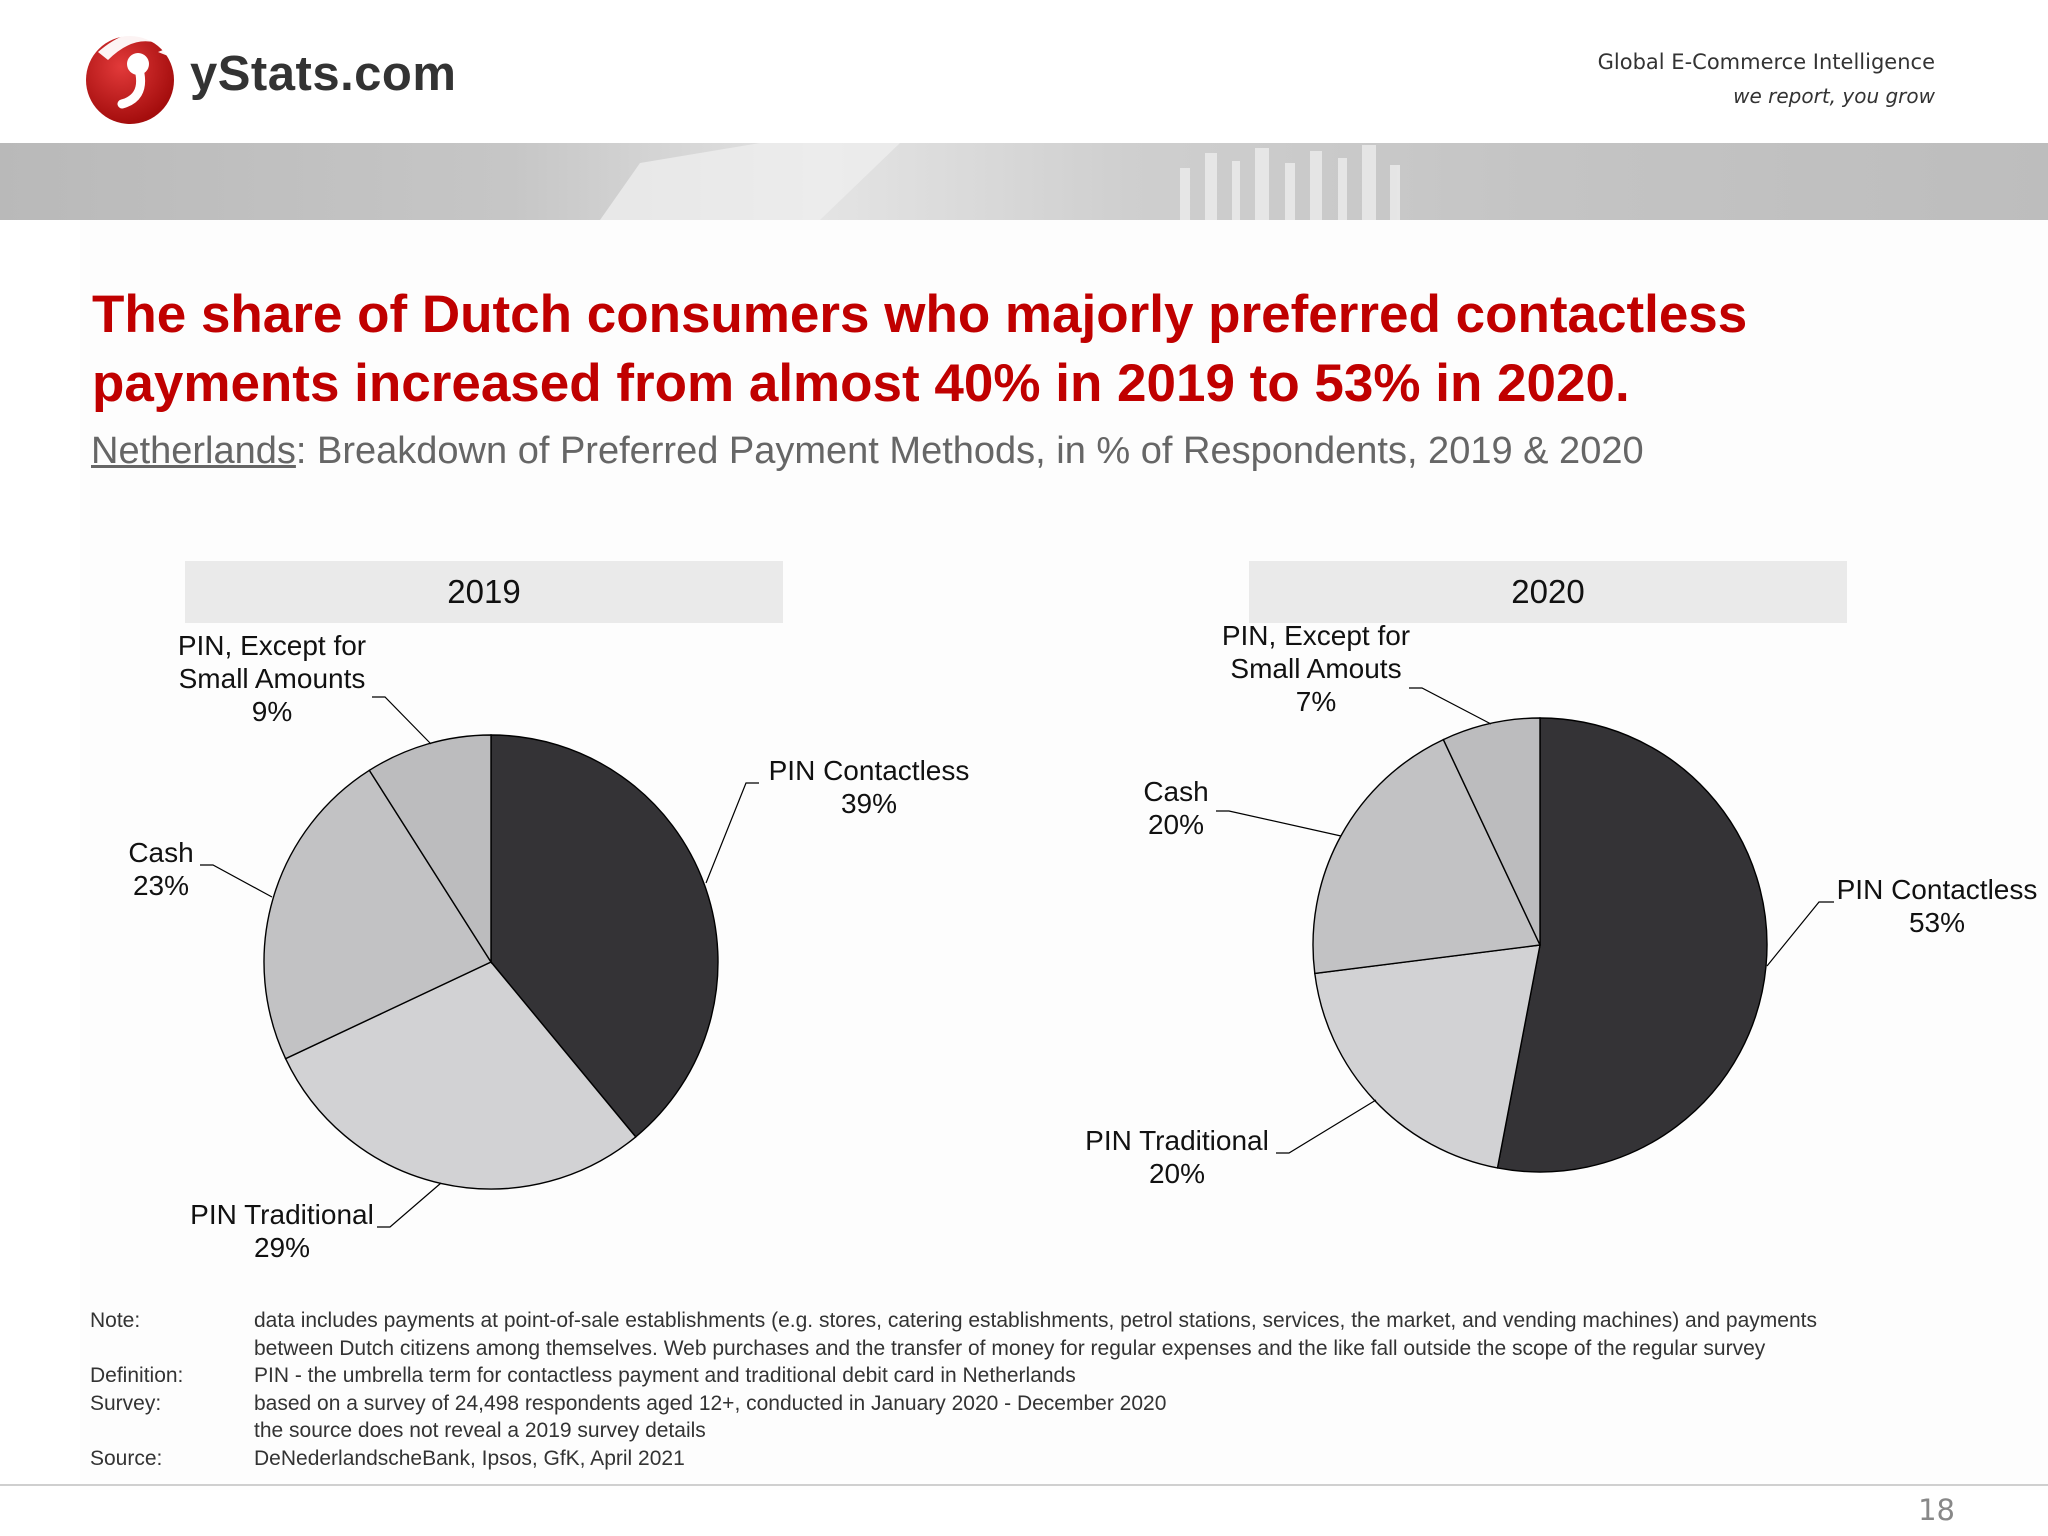 The image size is (2048, 1536). What do you see at coordinates (137, 1375) in the screenshot?
I see `note-label: Definition:` at bounding box center [137, 1375].